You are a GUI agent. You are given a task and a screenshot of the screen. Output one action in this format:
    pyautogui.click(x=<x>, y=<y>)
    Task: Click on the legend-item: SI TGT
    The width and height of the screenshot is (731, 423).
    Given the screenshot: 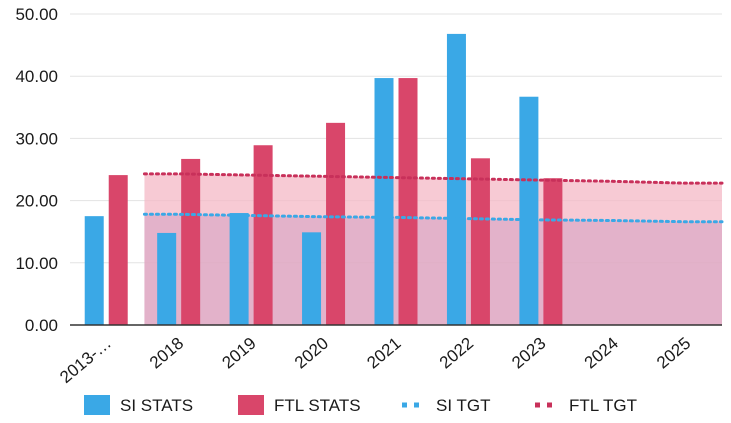 What is the action you would take?
    pyautogui.click(x=446, y=405)
    